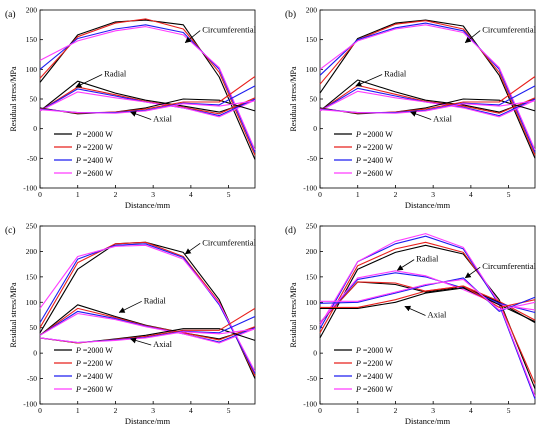  Describe the element at coordinates (290, 230) in the screenshot. I see `panel-label: (d)` at that location.